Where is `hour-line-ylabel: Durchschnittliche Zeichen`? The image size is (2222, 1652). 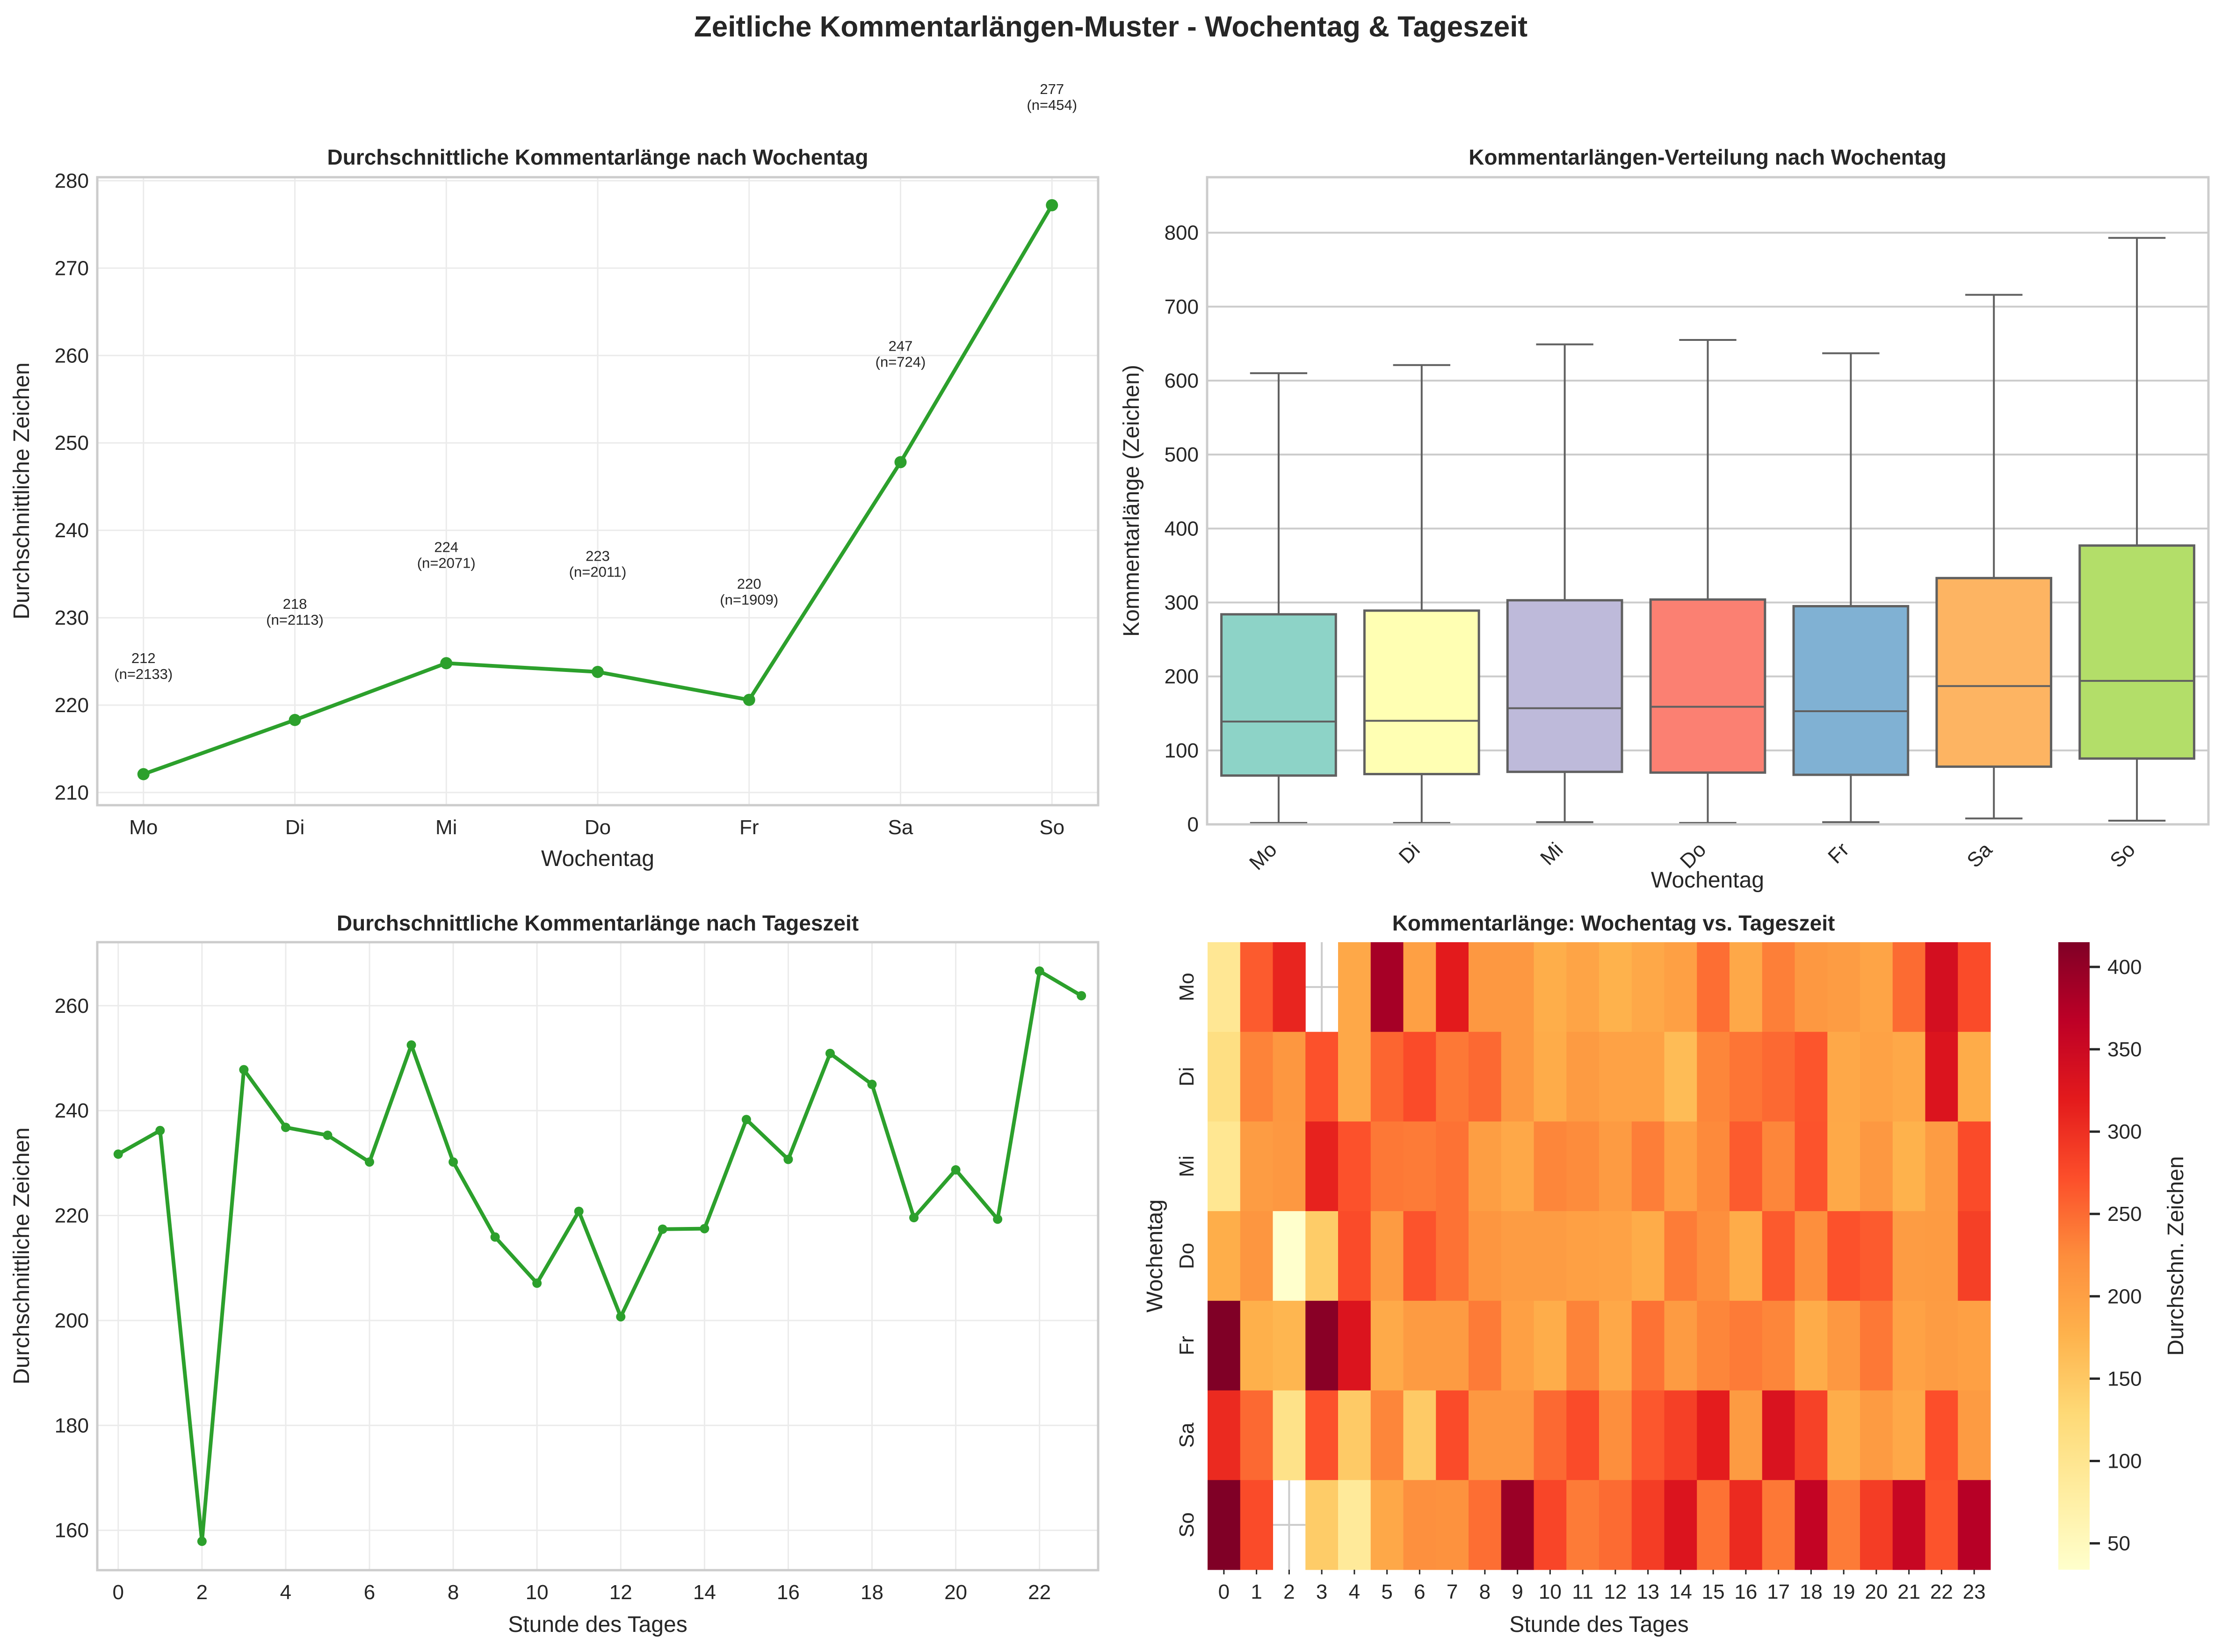
hour-line-ylabel: Durchschnittliche Zeichen is located at coordinates (22, 1256).